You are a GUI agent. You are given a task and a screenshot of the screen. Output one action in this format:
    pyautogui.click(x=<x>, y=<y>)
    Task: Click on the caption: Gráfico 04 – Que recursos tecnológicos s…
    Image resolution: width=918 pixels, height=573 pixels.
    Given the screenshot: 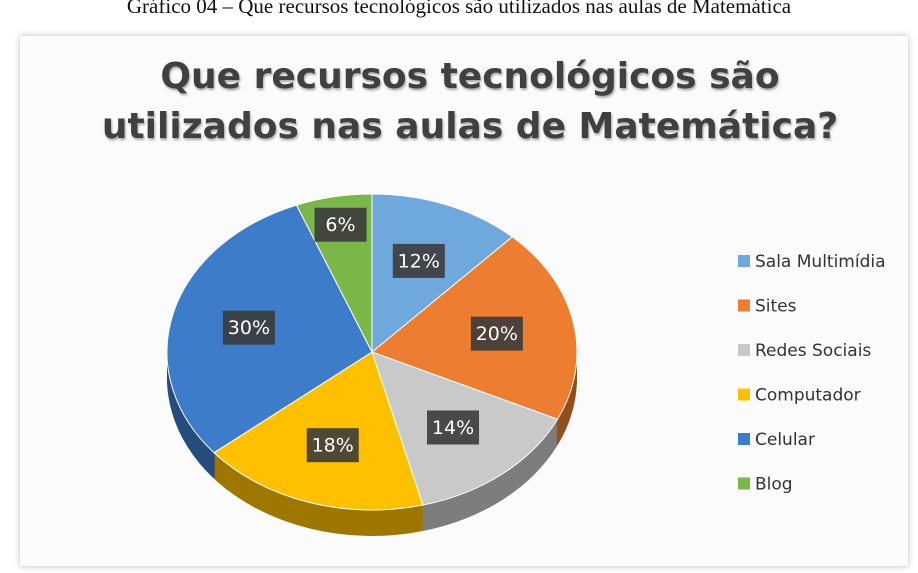 What is the action you would take?
    pyautogui.click(x=459, y=9)
    